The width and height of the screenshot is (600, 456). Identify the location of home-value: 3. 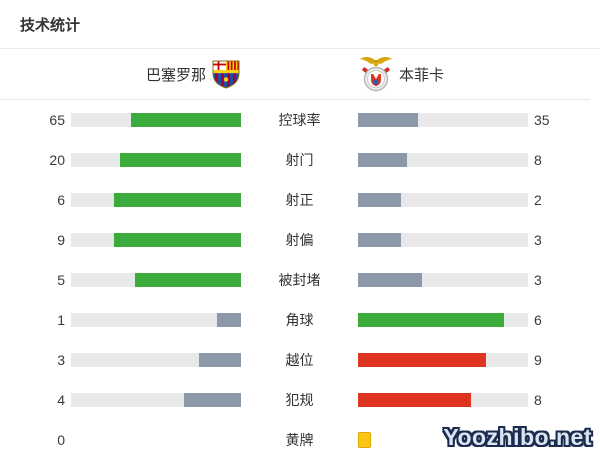
(61, 360).